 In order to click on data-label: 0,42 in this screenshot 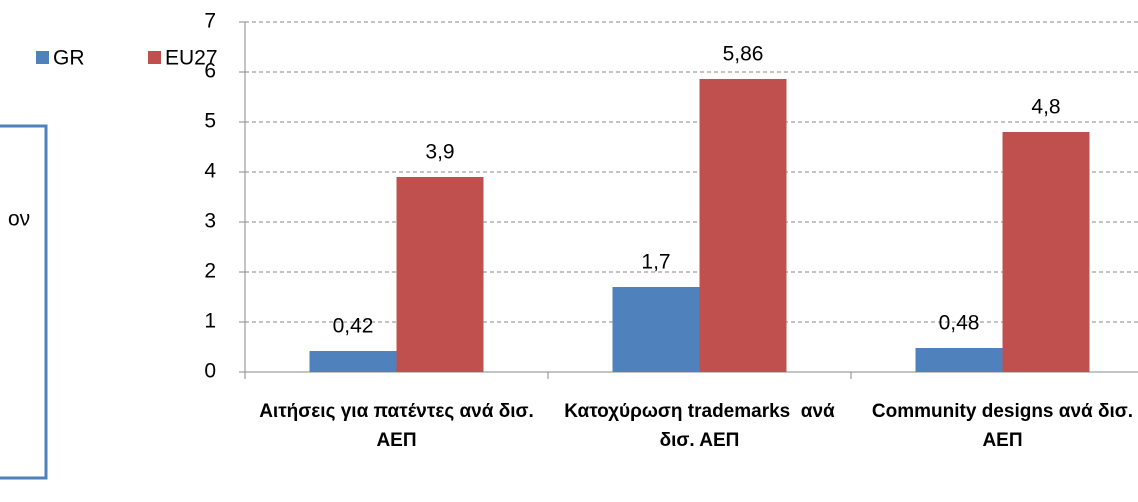, I will do `click(353, 326)`.